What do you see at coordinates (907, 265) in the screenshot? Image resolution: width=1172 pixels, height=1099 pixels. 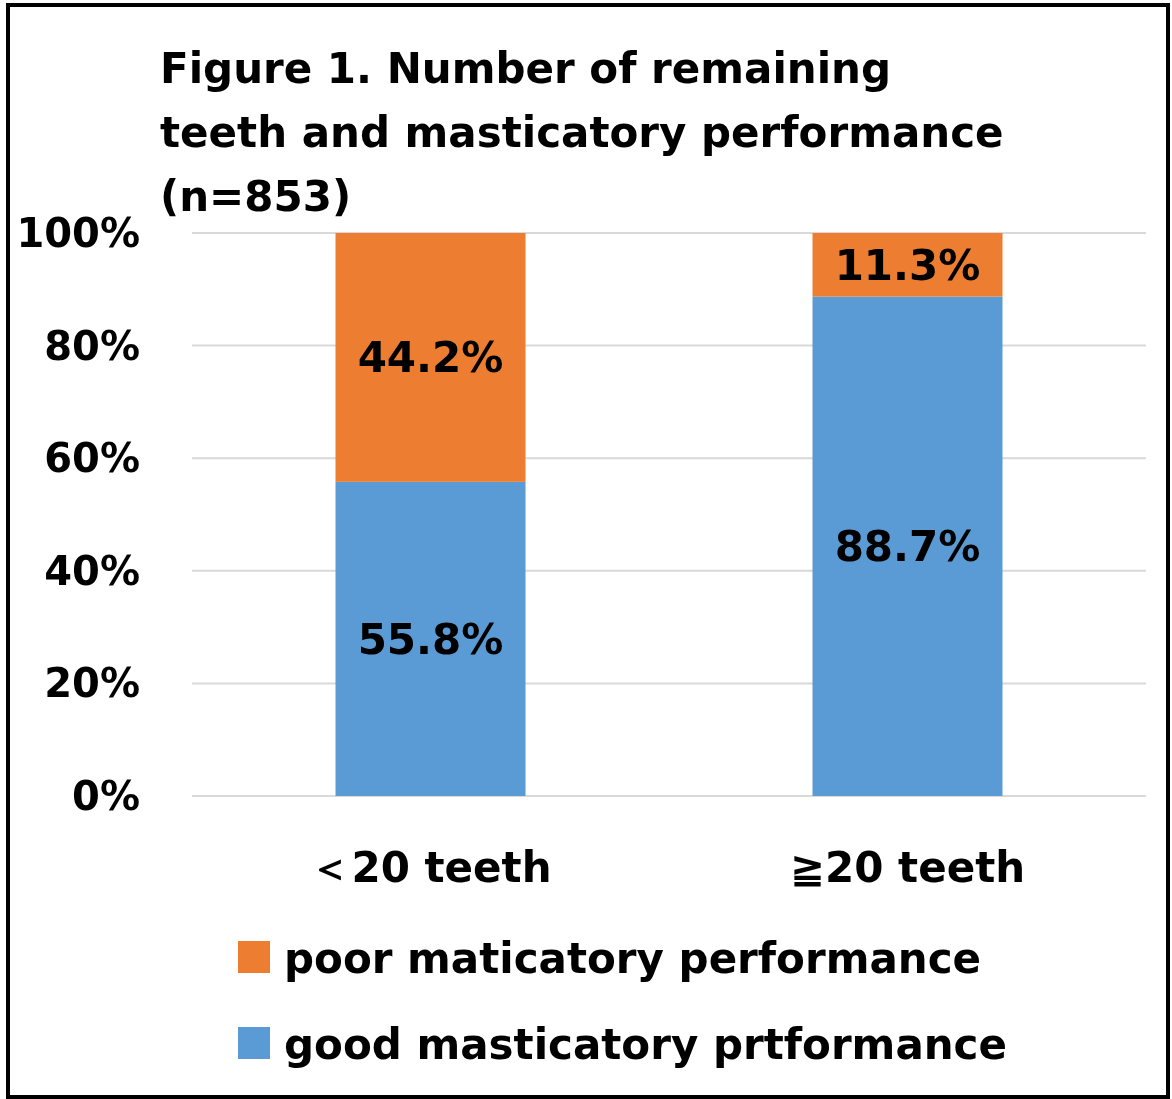 I see `data-label: 11.3%` at bounding box center [907, 265].